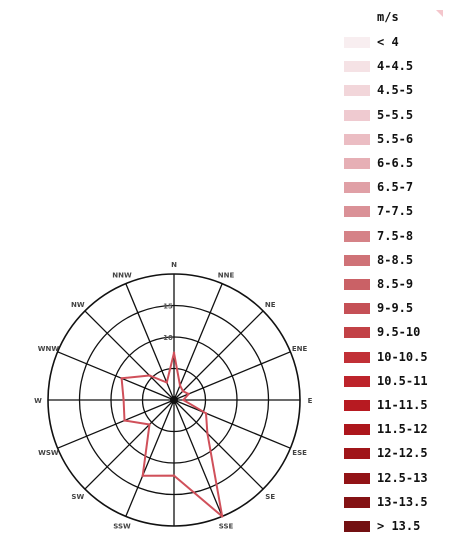  What do you see at coordinates (188, 394) in the screenshot?
I see `series-point-ene` at bounding box center [188, 394].